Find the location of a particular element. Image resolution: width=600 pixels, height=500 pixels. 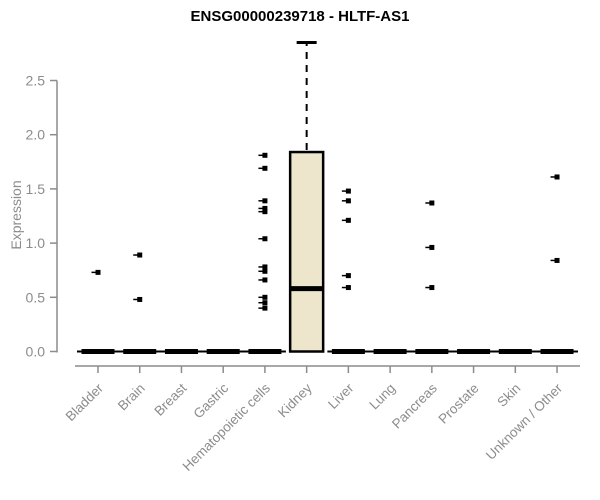

y-tick-label: 2.5 is located at coordinates (36, 81).